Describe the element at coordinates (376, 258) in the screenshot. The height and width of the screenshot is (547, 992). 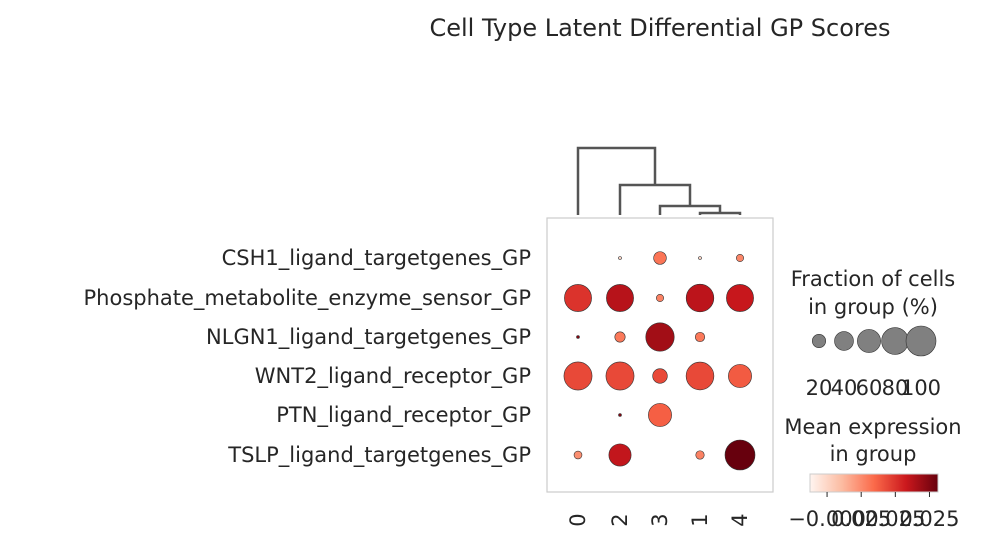
I see `row-label: CSH1_ligand_targetgenes_GP` at that location.